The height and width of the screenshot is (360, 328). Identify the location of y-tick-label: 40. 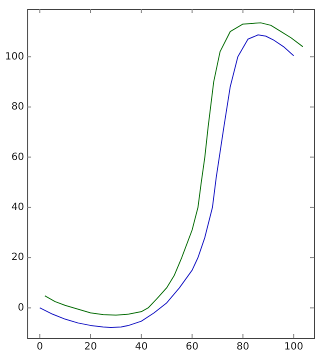
(17, 207).